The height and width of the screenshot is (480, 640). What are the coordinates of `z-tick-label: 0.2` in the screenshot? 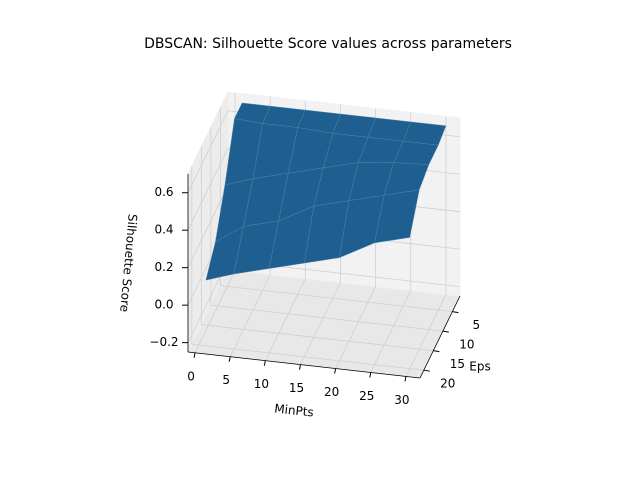 It's located at (163, 267).